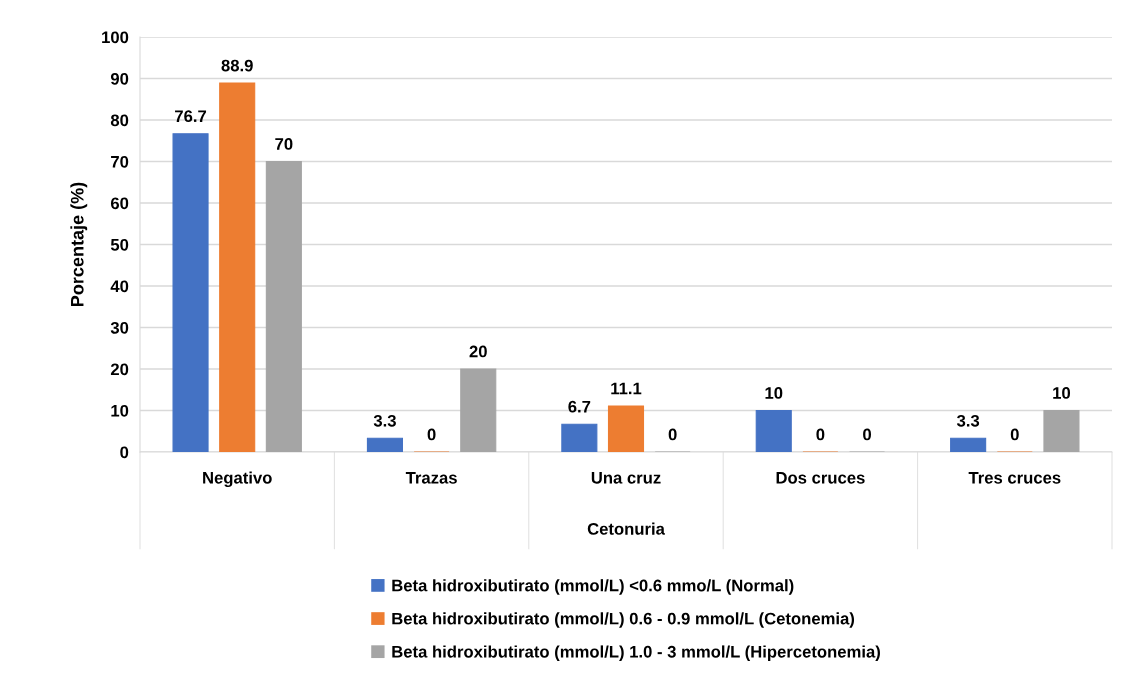  I want to click on x-tick-label: Tres cruces, so click(1014, 478).